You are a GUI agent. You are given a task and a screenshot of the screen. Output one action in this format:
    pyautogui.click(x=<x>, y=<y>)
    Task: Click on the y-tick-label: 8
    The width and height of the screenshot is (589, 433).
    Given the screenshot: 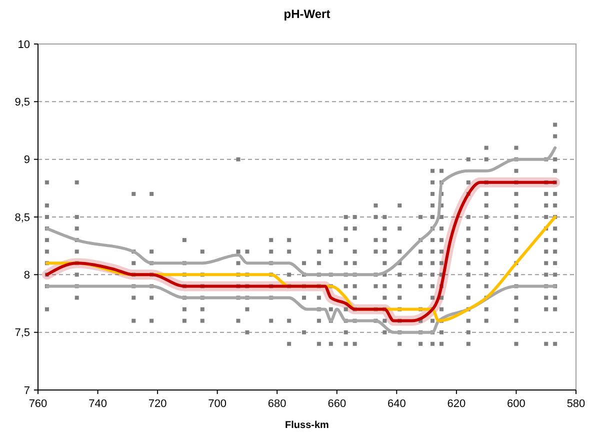 What is the action you would take?
    pyautogui.click(x=27, y=276)
    